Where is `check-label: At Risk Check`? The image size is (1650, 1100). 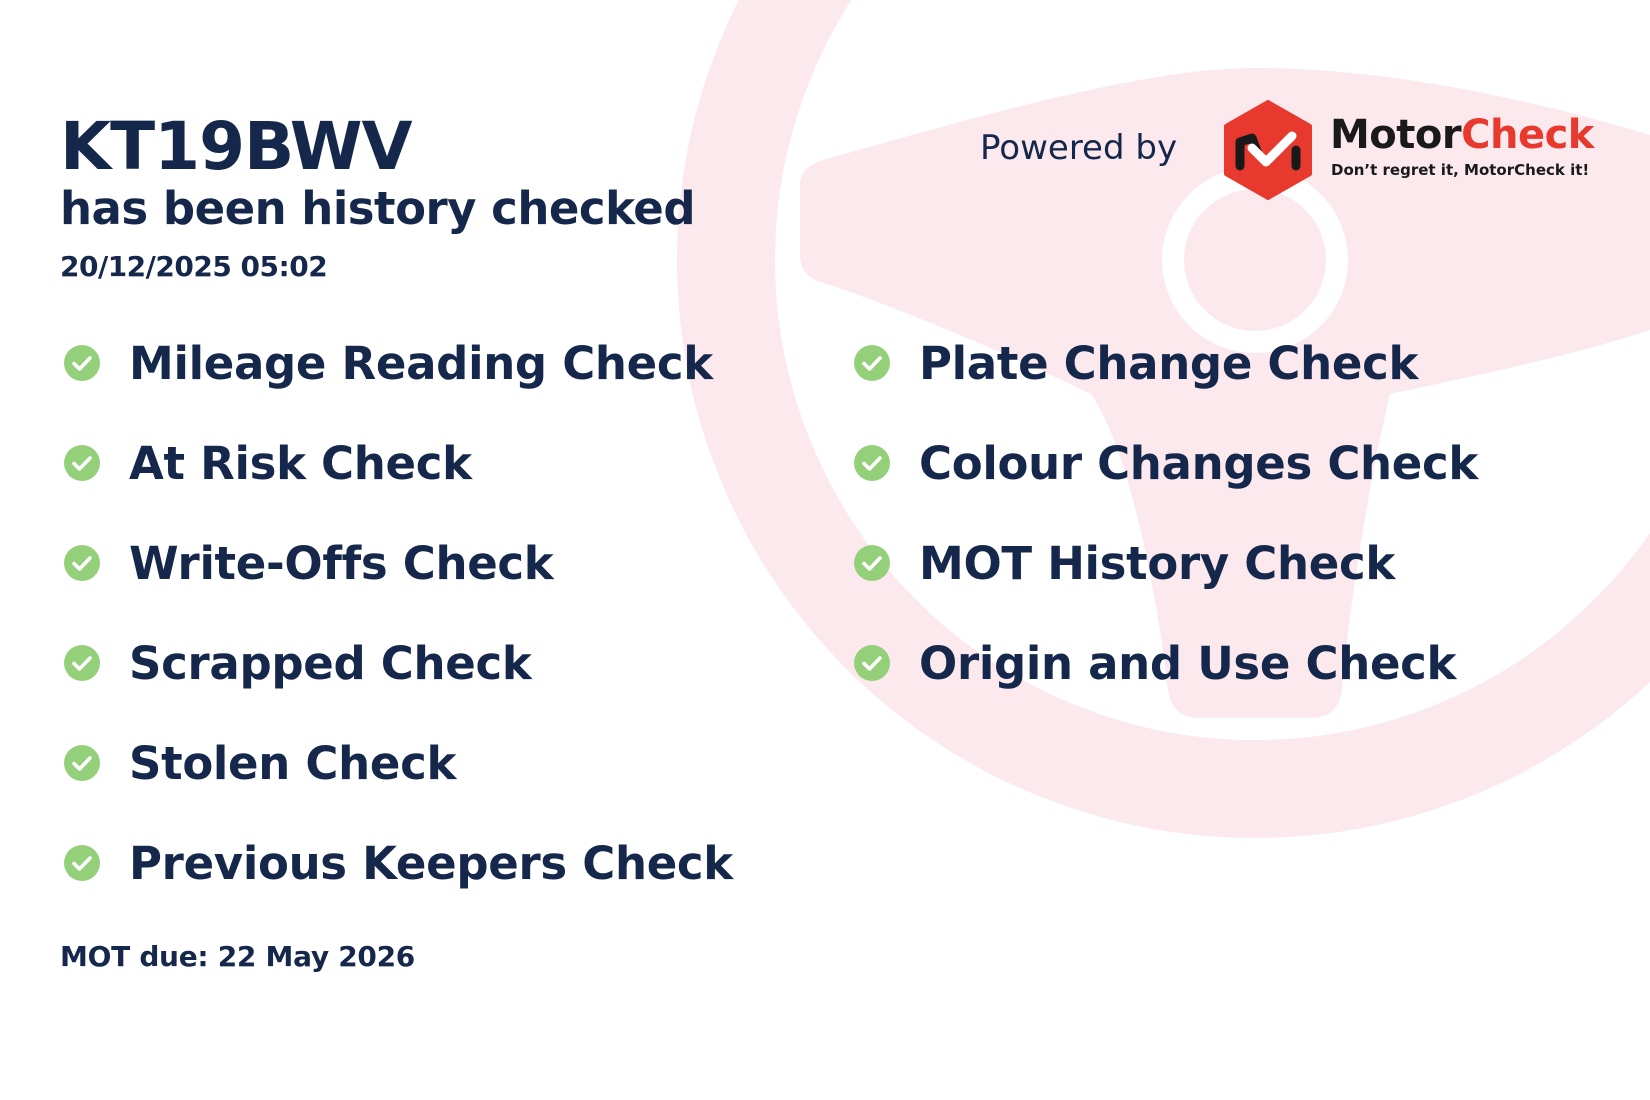
check-label: At Risk Check is located at coordinates (300, 463).